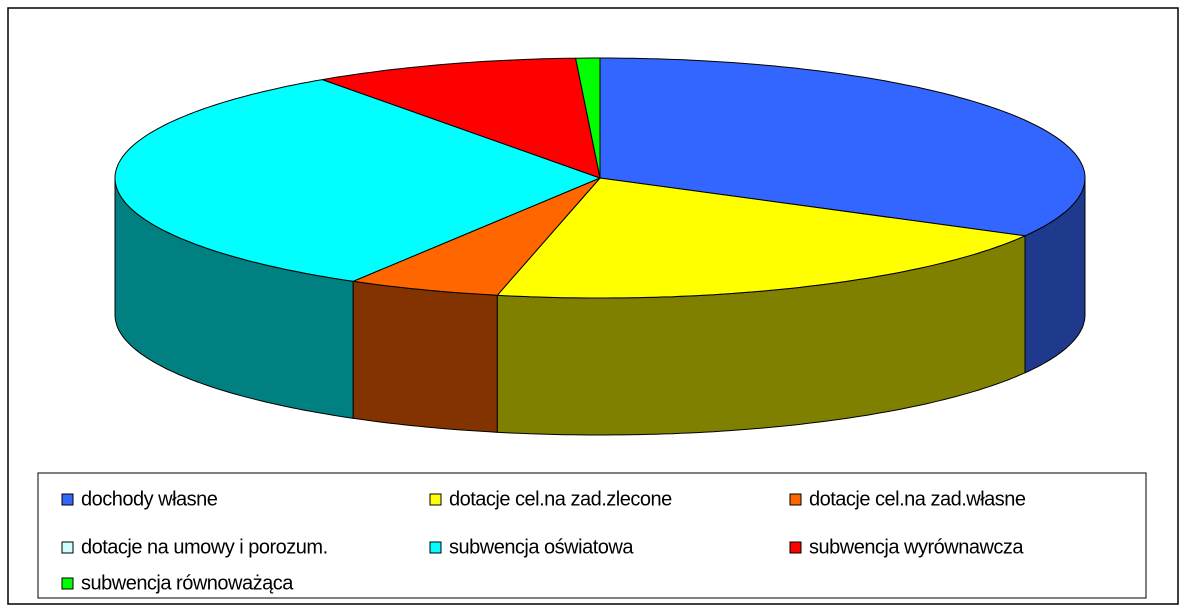  Describe the element at coordinates (187, 583) in the screenshot. I see `legend-label: subwencja równoważąca` at that location.